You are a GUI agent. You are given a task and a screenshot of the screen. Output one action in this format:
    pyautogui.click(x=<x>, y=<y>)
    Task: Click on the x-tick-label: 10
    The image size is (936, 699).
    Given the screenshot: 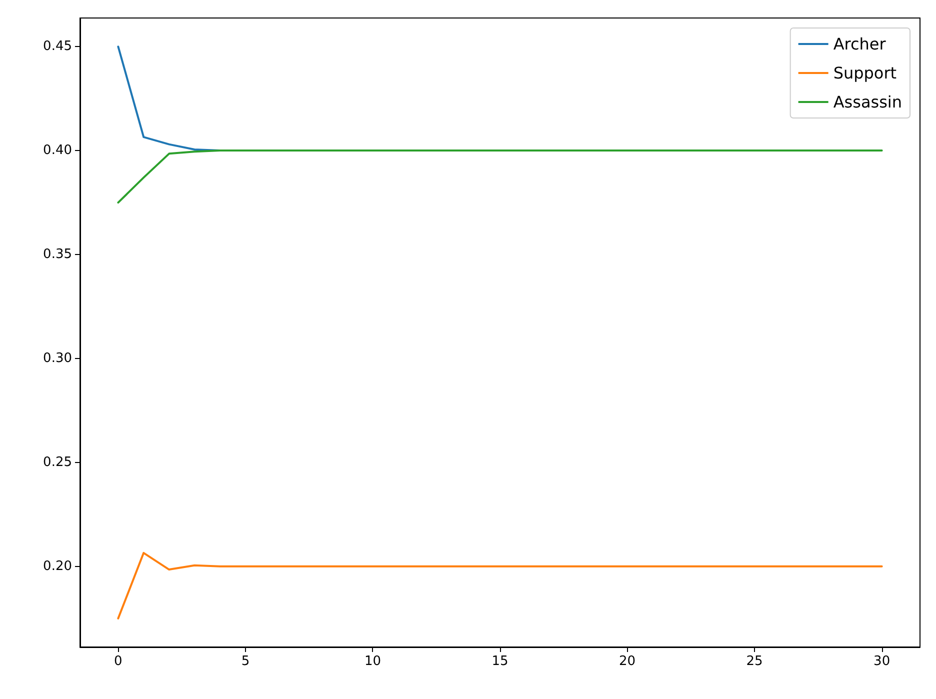 What is the action you would take?
    pyautogui.click(x=372, y=661)
    